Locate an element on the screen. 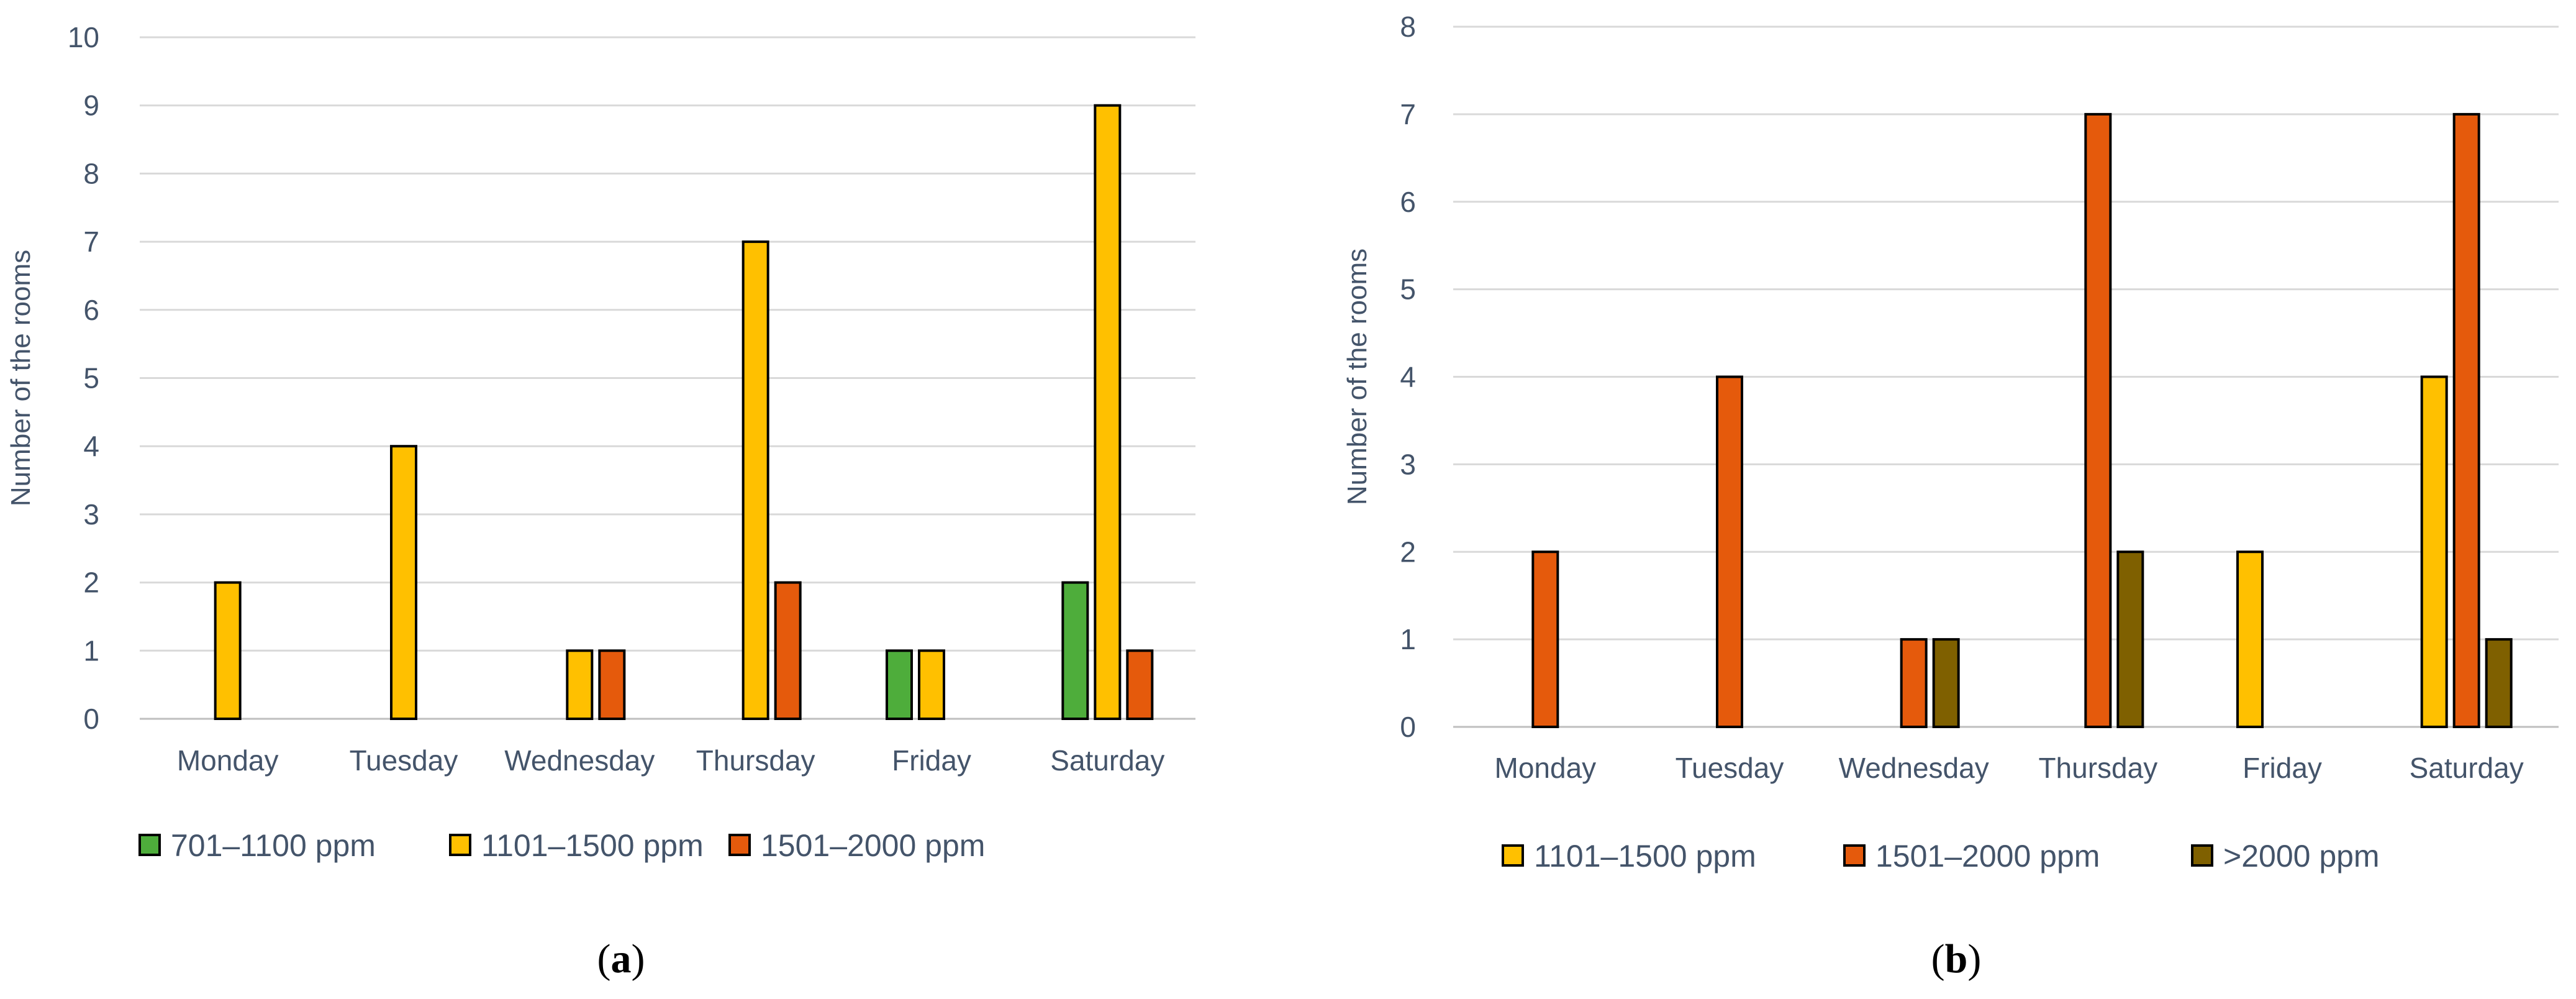 The height and width of the screenshot is (999, 2576). y-tick-label: 10 is located at coordinates (83, 37).